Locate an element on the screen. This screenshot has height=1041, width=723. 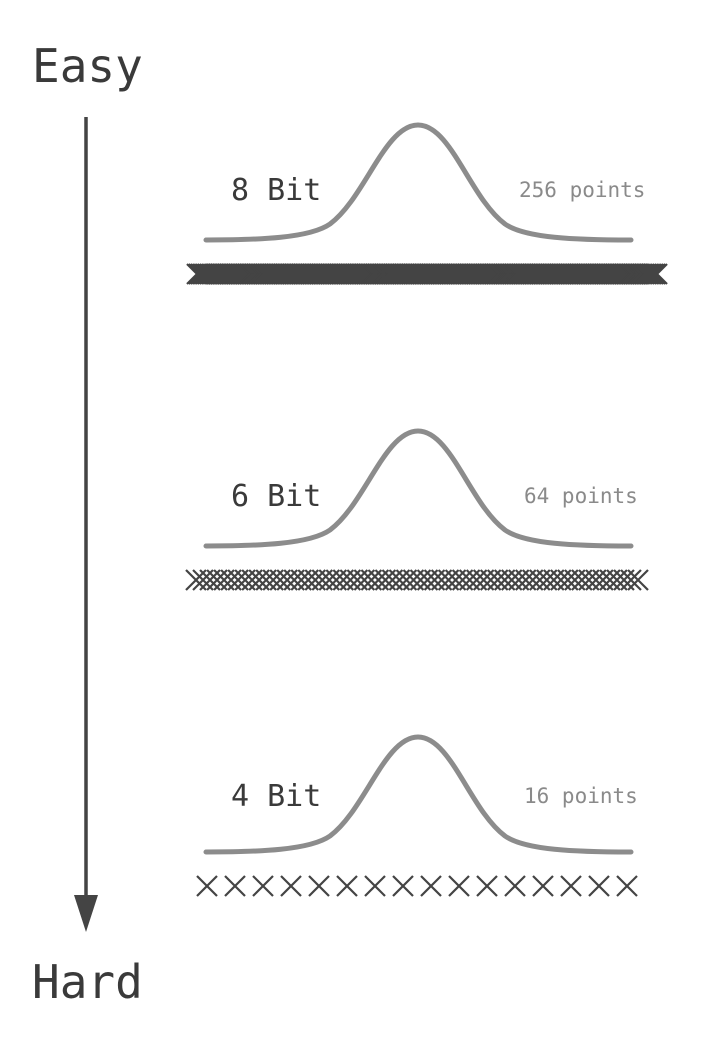
panel-6-bit: 6 Bit 64 points is located at coordinates (417, 509).